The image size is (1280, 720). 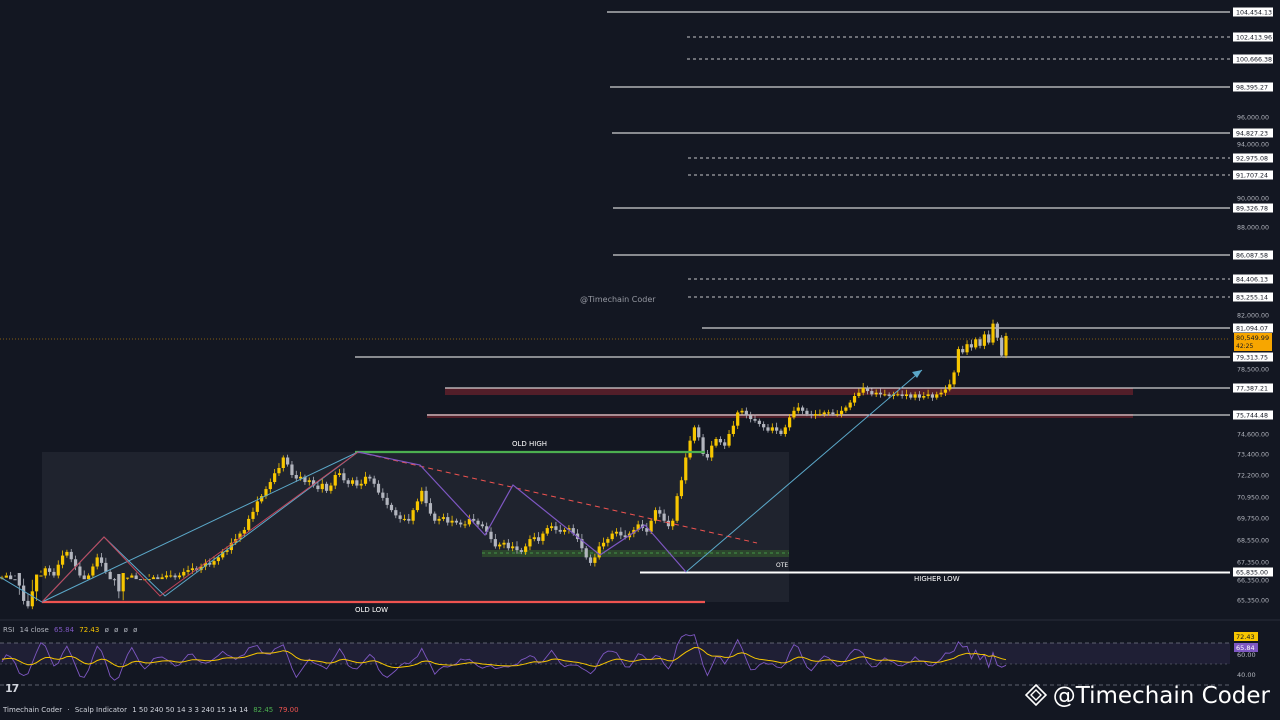 I want to click on rsi-empty-4: ø, so click(x=135, y=630).